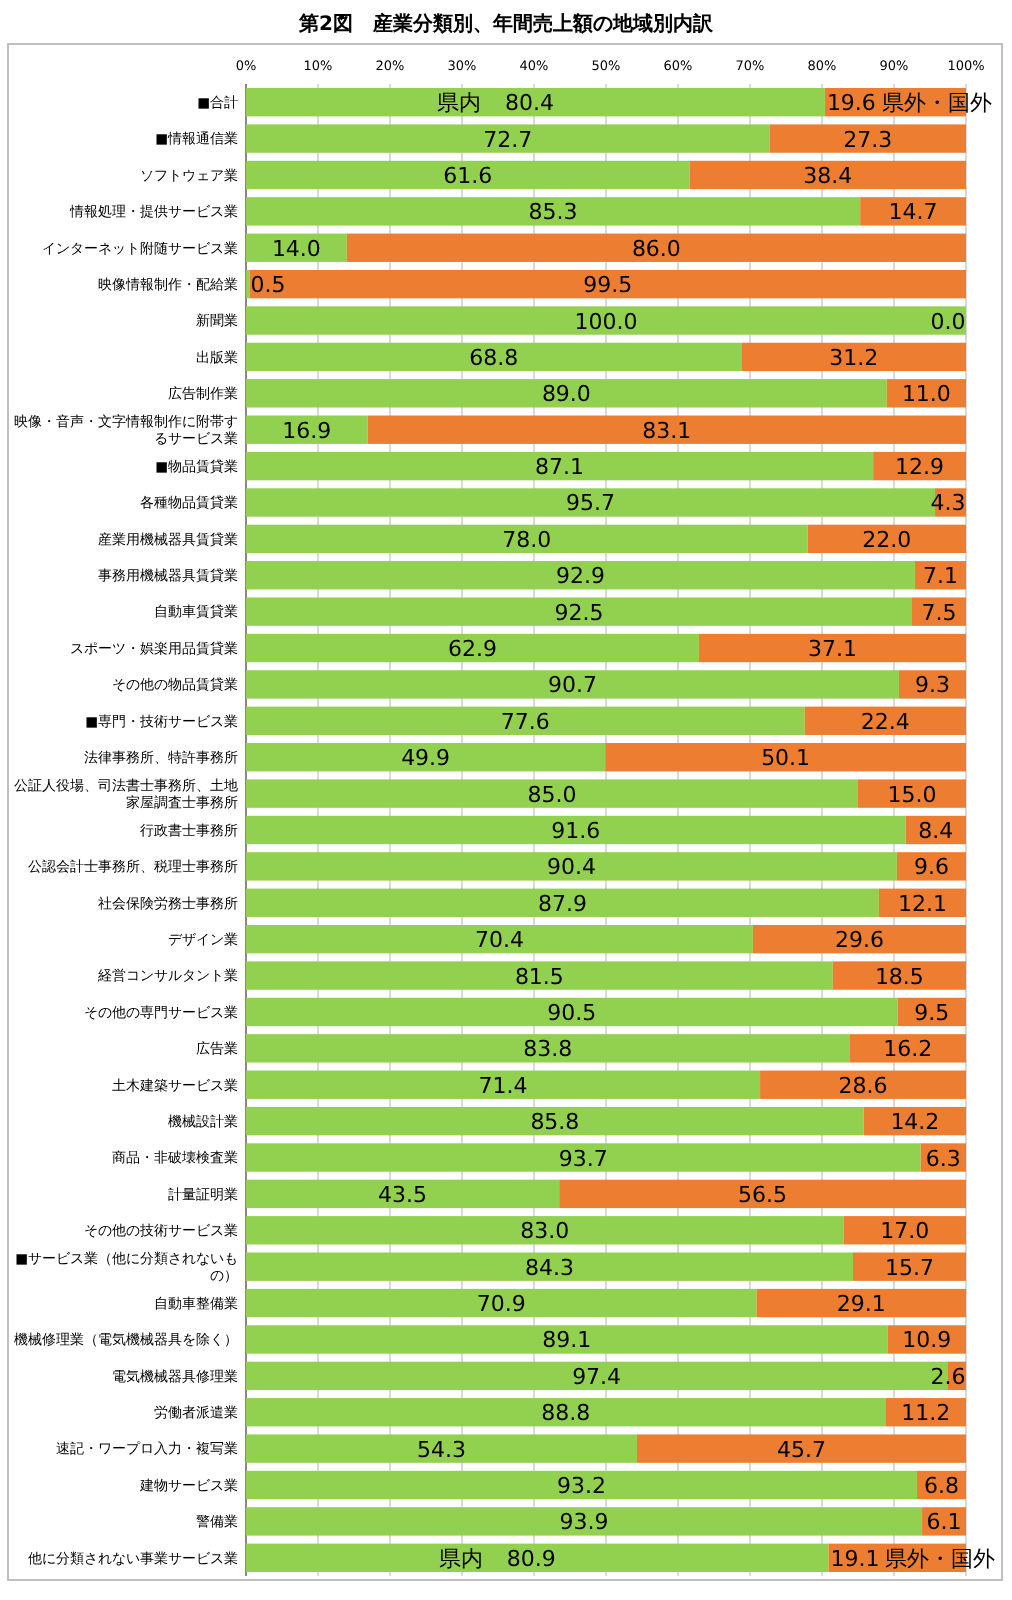 This screenshot has height=1600, width=1012. I want to click on data-label: 0.5, so click(268, 285).